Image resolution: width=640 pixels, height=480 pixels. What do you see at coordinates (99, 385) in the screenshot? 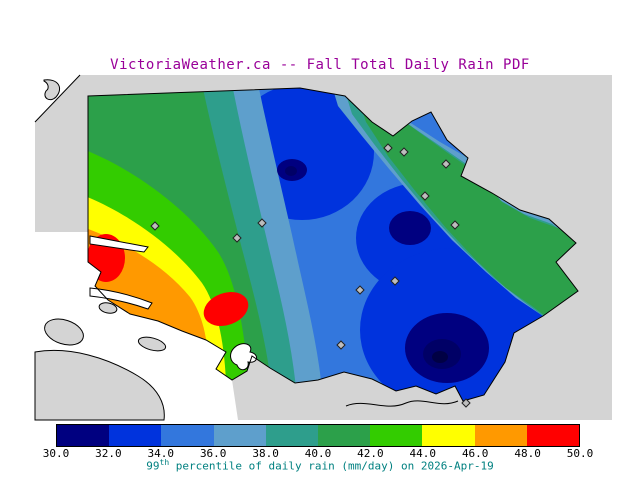
I see `landmass-bottomleft` at bounding box center [99, 385].